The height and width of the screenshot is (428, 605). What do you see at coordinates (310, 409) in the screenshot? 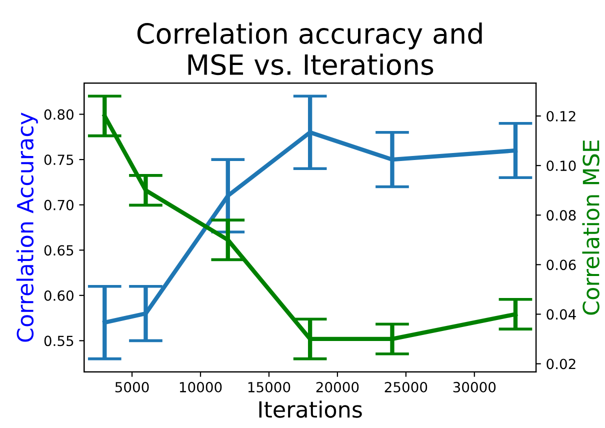
I see `x-axis-title: Iterations` at bounding box center [310, 409].